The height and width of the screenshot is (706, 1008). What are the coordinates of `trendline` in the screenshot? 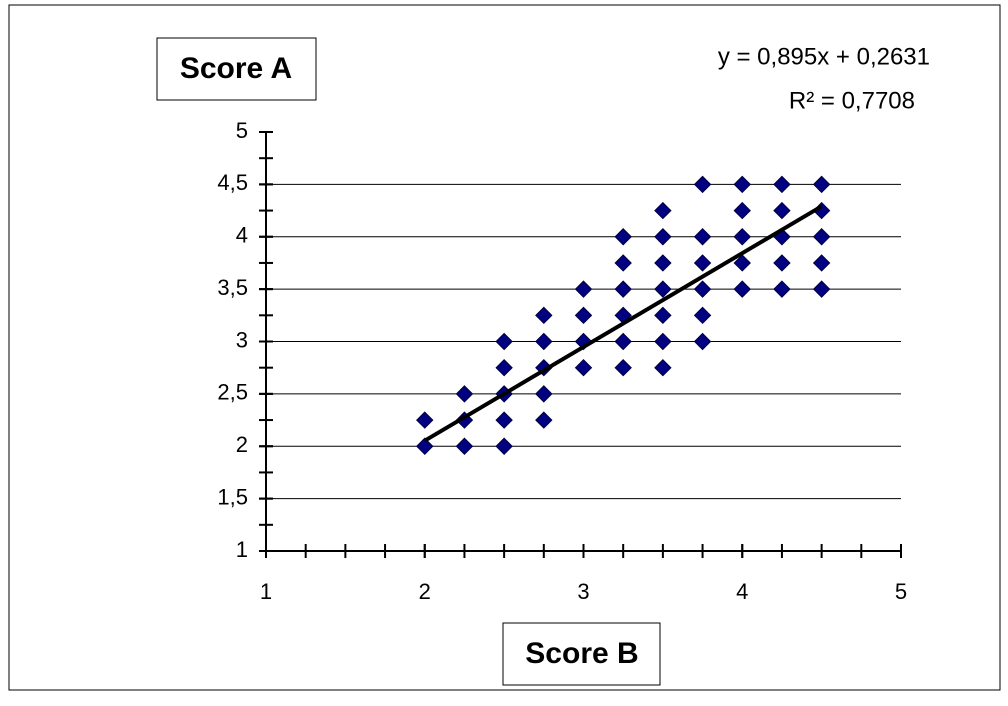 It's located at (623, 323).